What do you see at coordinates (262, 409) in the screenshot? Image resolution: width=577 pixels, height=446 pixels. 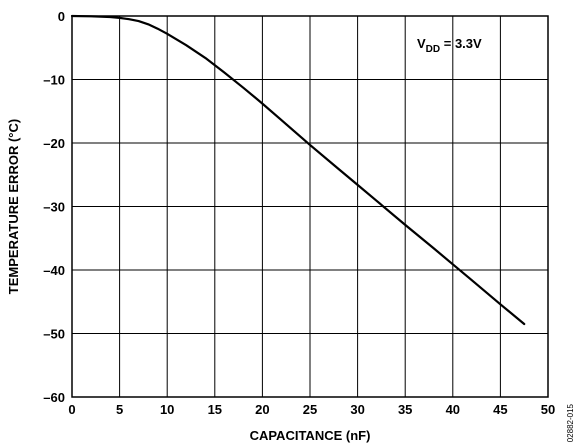 I see `x-tick-label: 20` at bounding box center [262, 409].